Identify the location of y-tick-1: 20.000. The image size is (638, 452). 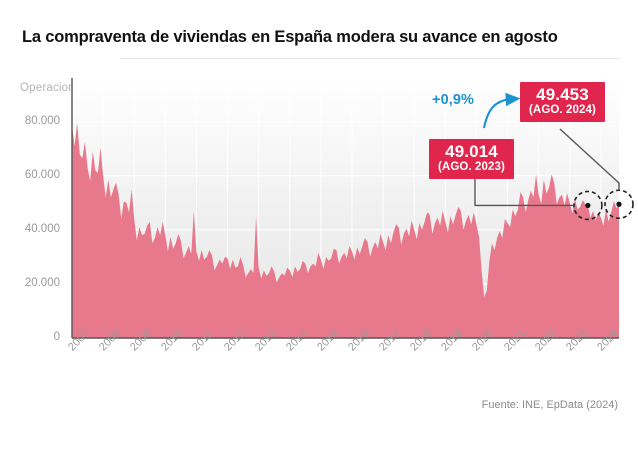
(42, 282).